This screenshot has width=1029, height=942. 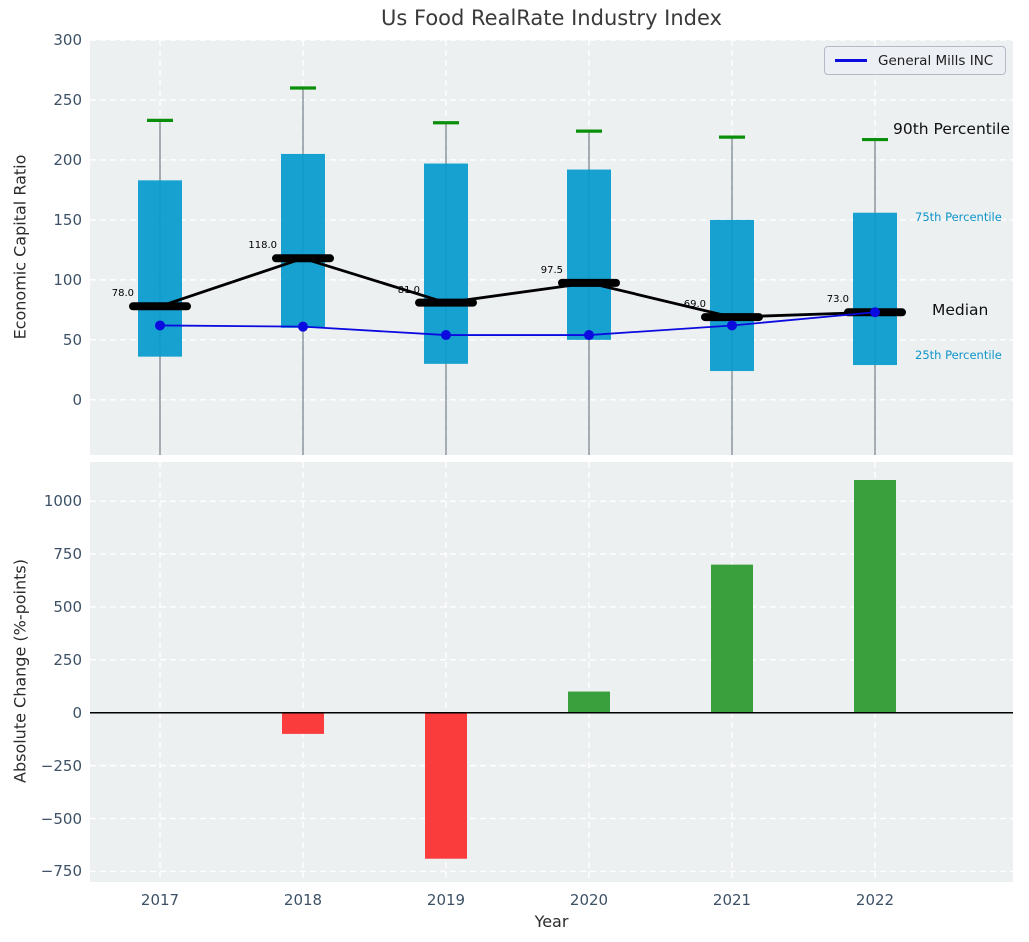 I want to click on top-y-axis-label-text: Economic Capital Ratio, so click(x=20, y=247).